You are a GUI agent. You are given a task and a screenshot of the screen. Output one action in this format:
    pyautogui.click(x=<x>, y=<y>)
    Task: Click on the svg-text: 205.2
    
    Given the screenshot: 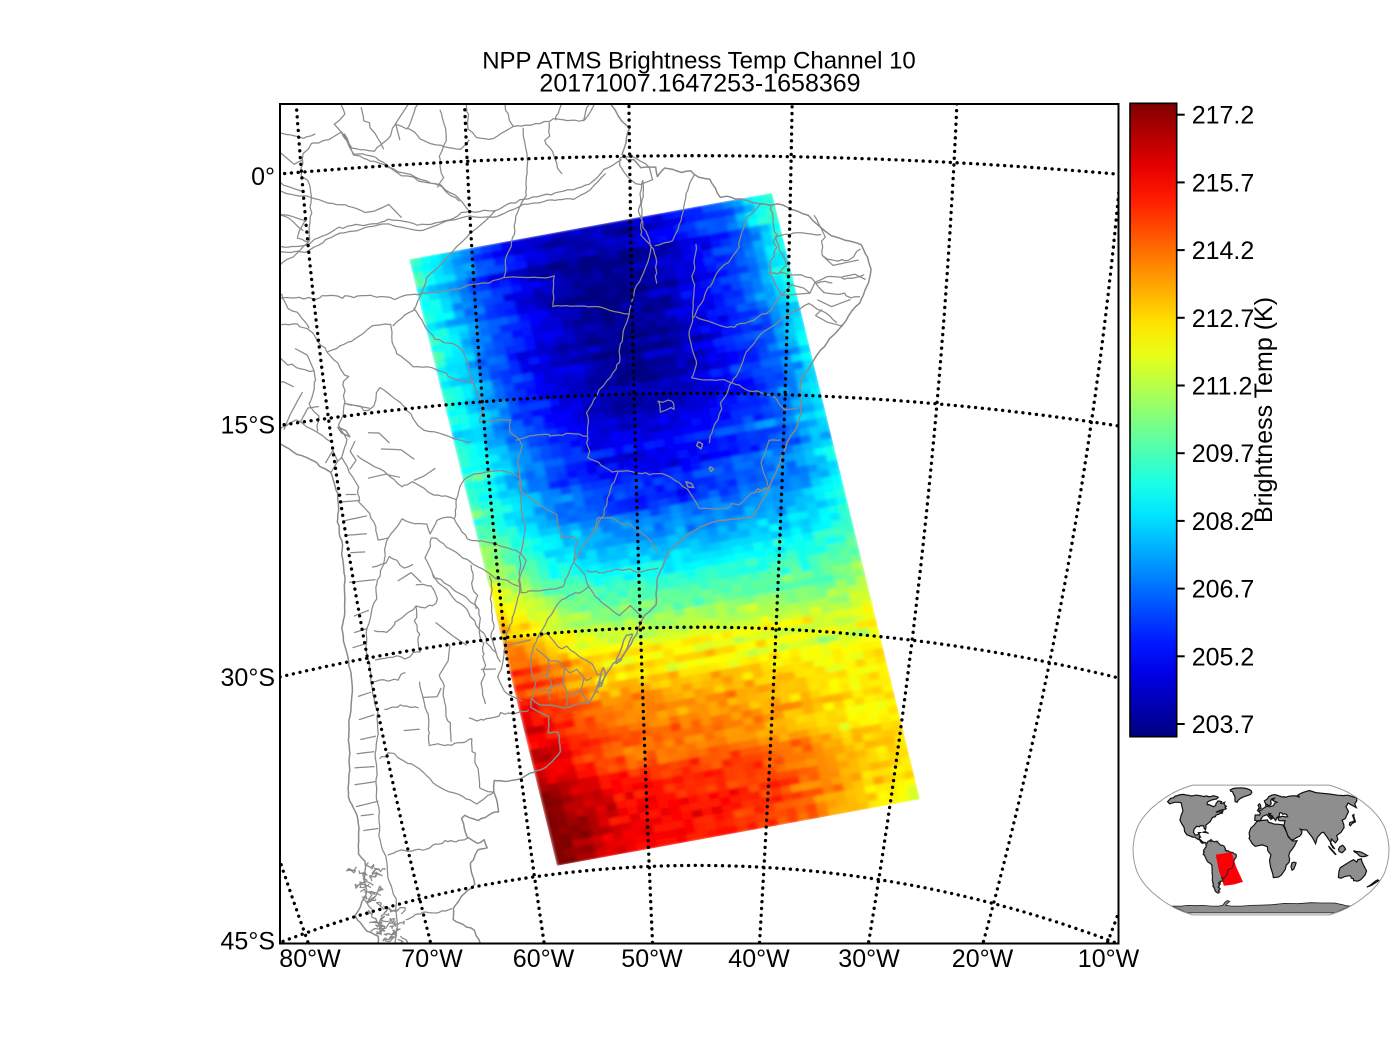 What is the action you would take?
    pyautogui.click(x=1223, y=657)
    